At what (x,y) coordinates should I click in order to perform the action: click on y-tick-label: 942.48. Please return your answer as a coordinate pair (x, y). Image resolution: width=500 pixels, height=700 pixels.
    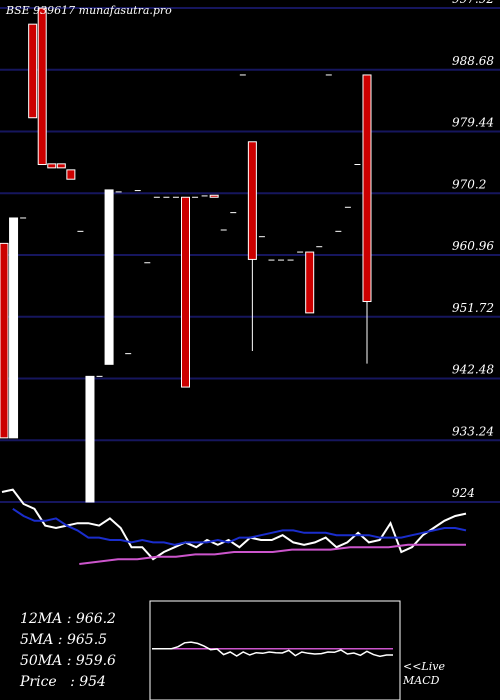
    Looking at the image, I should click on (473, 370).